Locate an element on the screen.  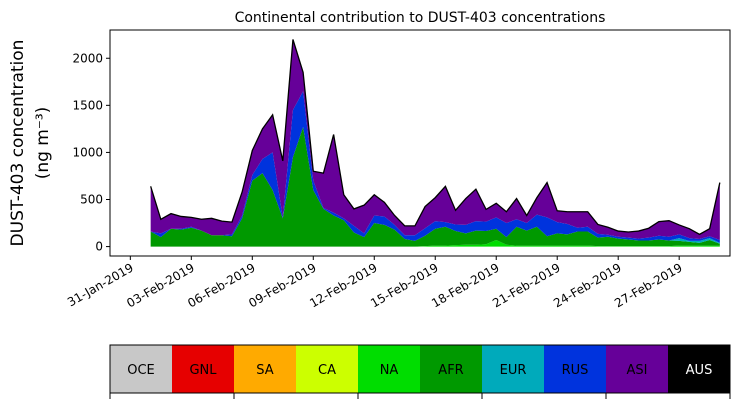
legend-label-aus: AUS is located at coordinates (699, 370).